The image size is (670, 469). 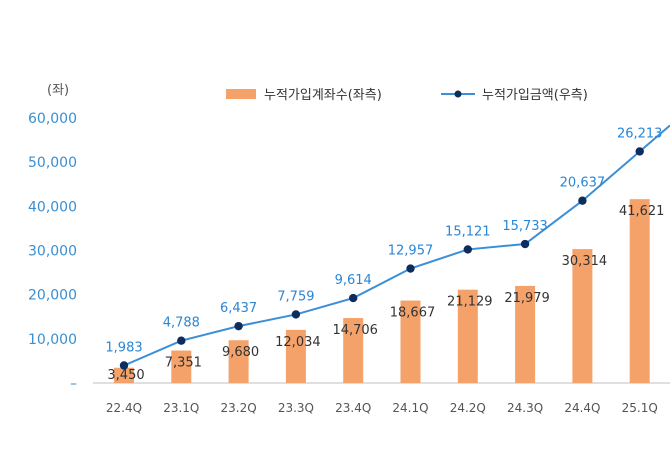 What do you see at coordinates (407, 95) in the screenshot?
I see `legend: 누적가입계좌수(좌측) 누적가입금액(우측)` at bounding box center [407, 95].